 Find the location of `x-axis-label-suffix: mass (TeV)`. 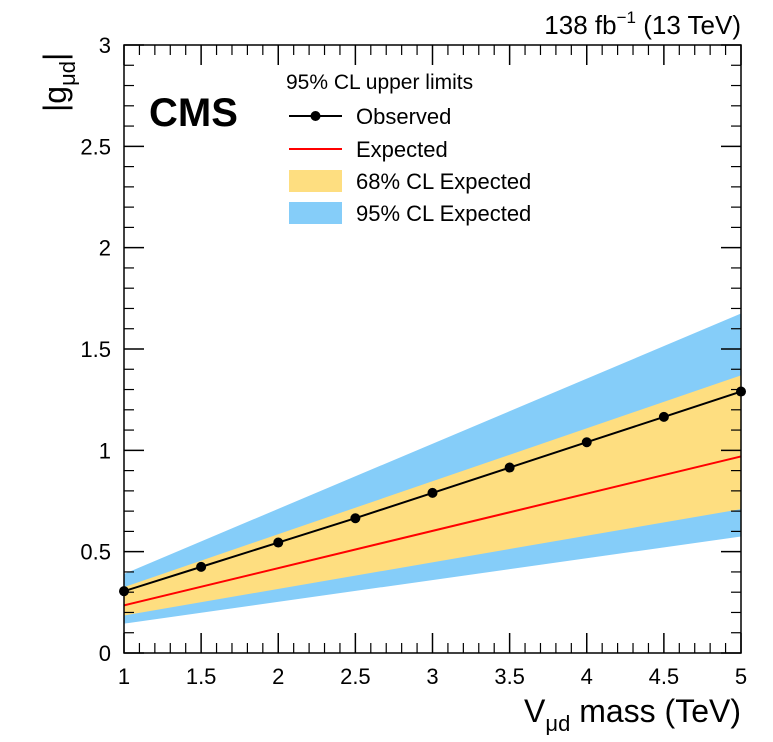

x-axis-label-suffix: mass (TeV) is located at coordinates (655, 711).